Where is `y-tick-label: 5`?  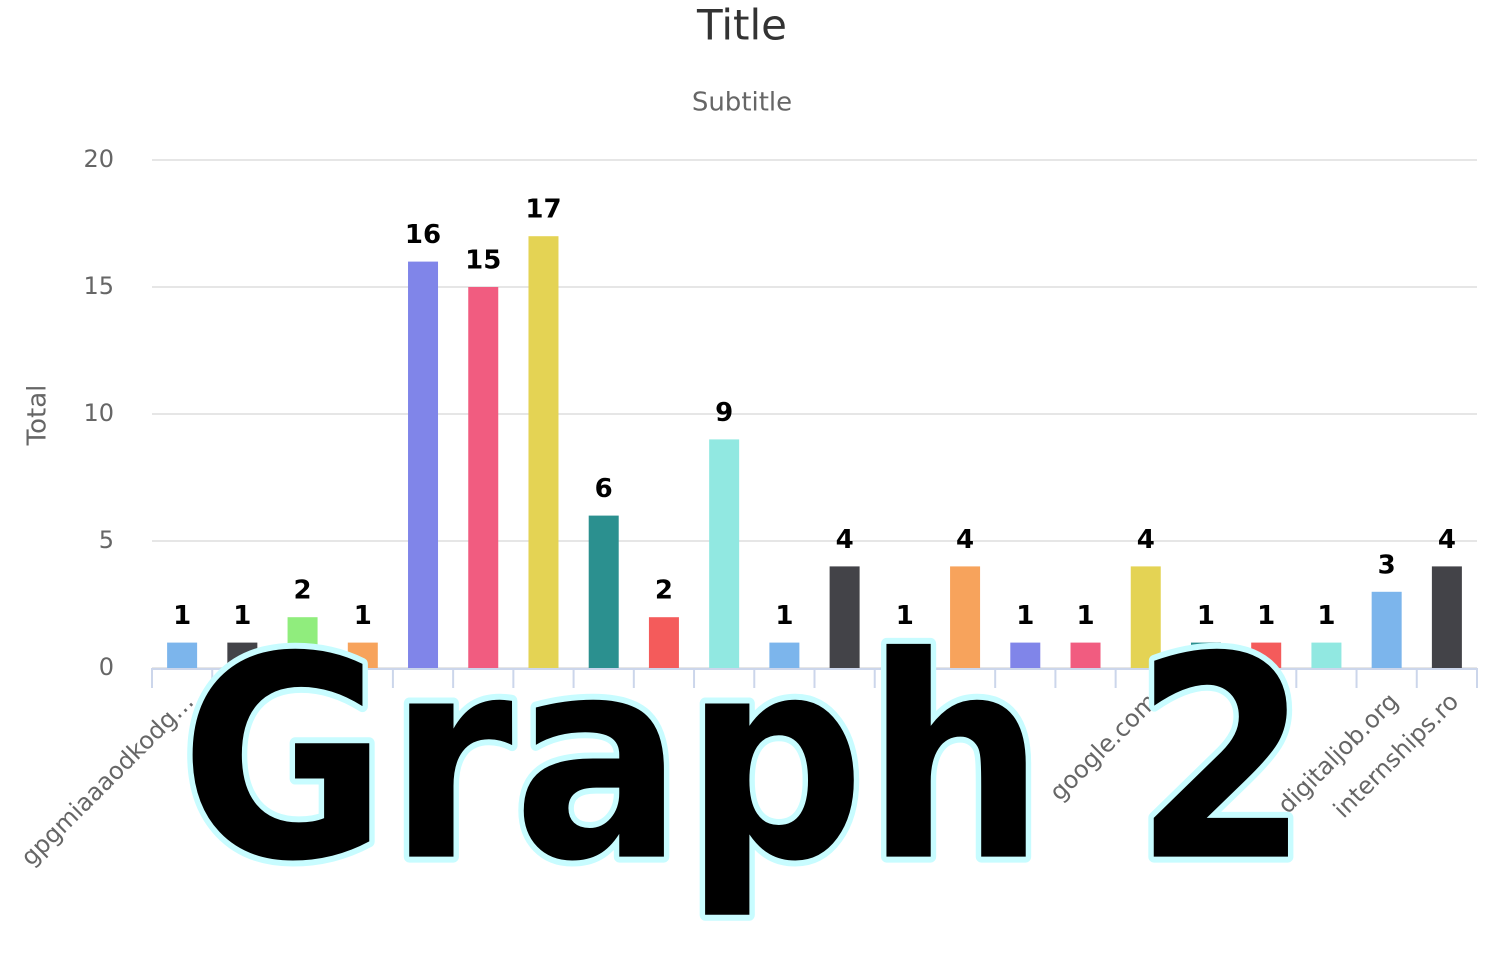
y-tick-label: 5 is located at coordinates (106, 540).